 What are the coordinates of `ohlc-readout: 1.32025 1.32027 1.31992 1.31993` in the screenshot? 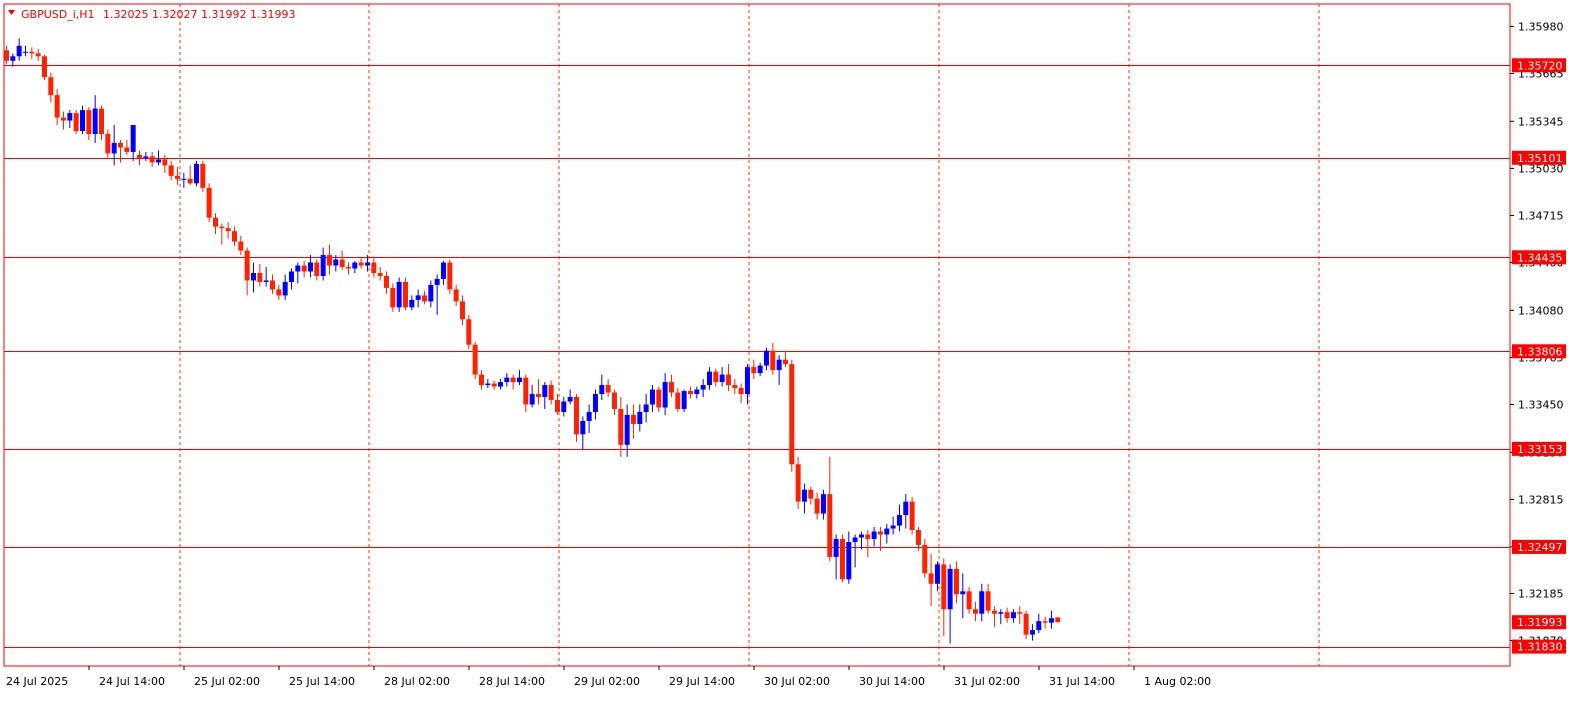 It's located at (199, 14).